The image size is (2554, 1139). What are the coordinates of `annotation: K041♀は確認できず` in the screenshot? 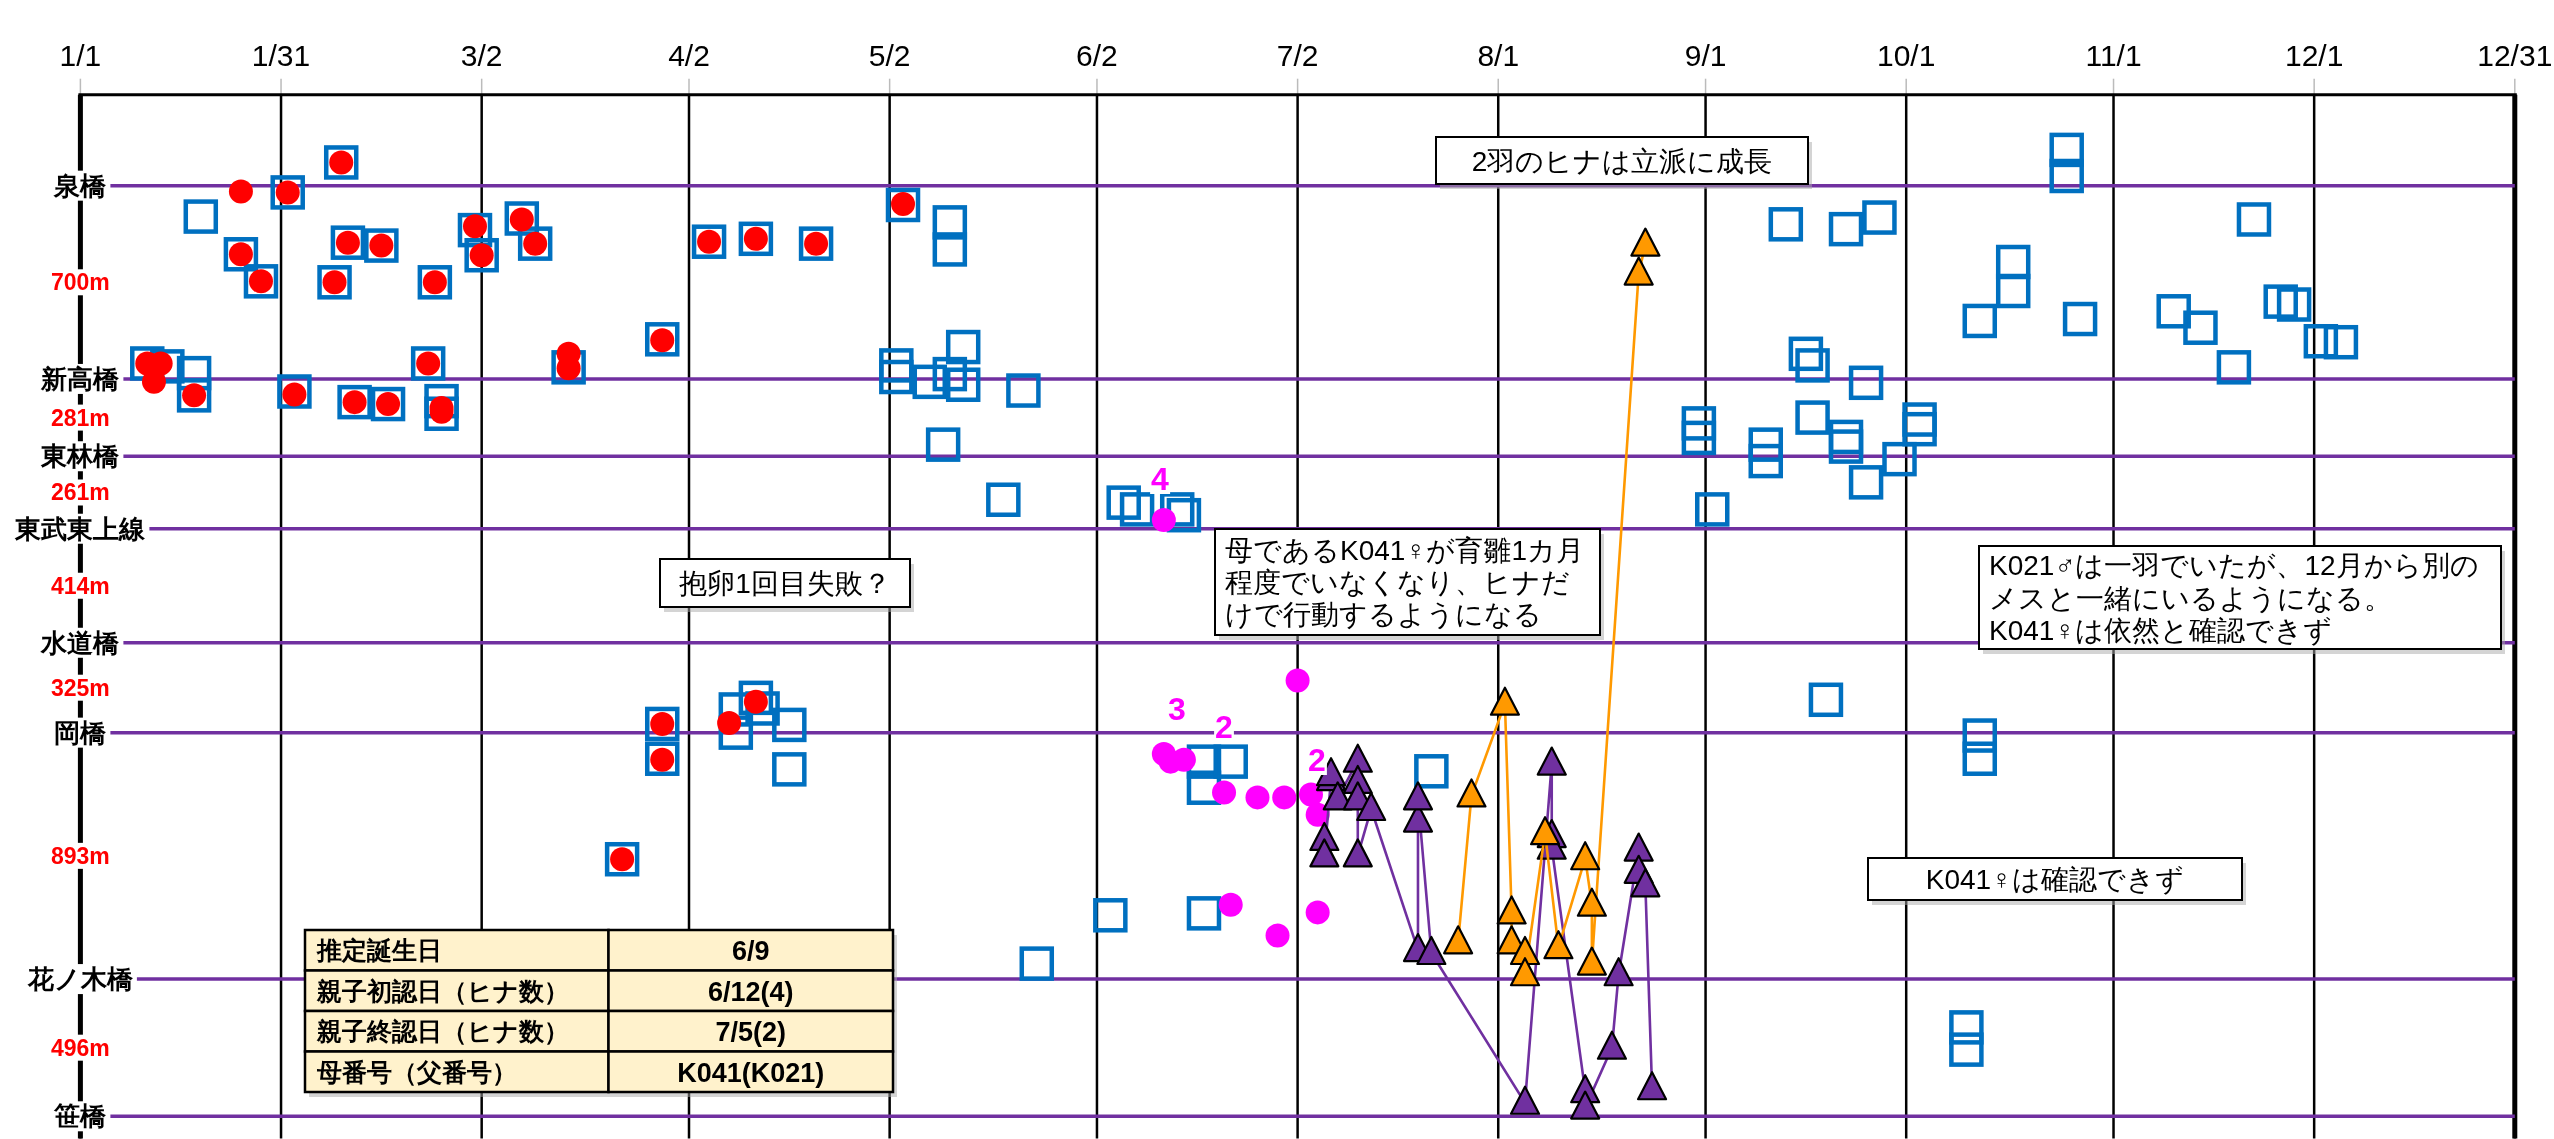 It's located at (2055, 879).